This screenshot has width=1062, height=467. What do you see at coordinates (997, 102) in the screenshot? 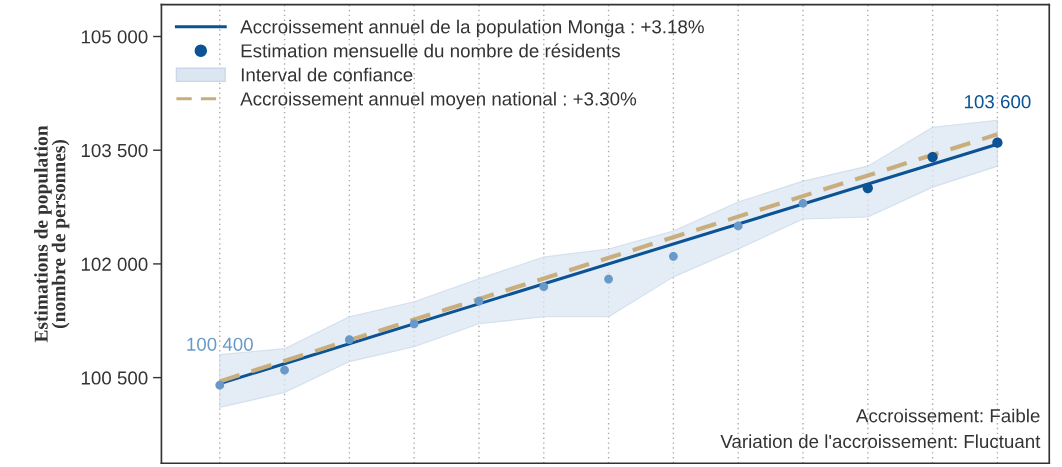
I see `data-label: 103 600` at bounding box center [997, 102].